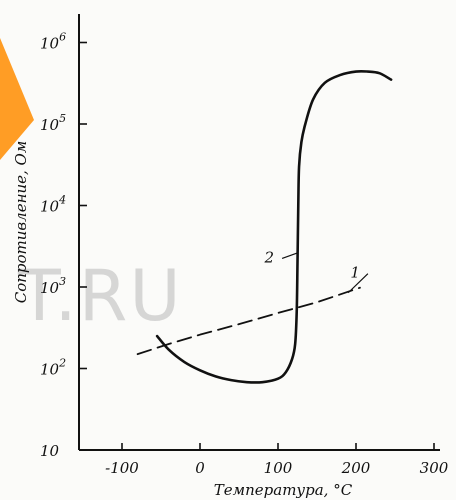  Describe the element at coordinates (53, 42) in the screenshot. I see `y-tick-label: 10⁶` at that location.